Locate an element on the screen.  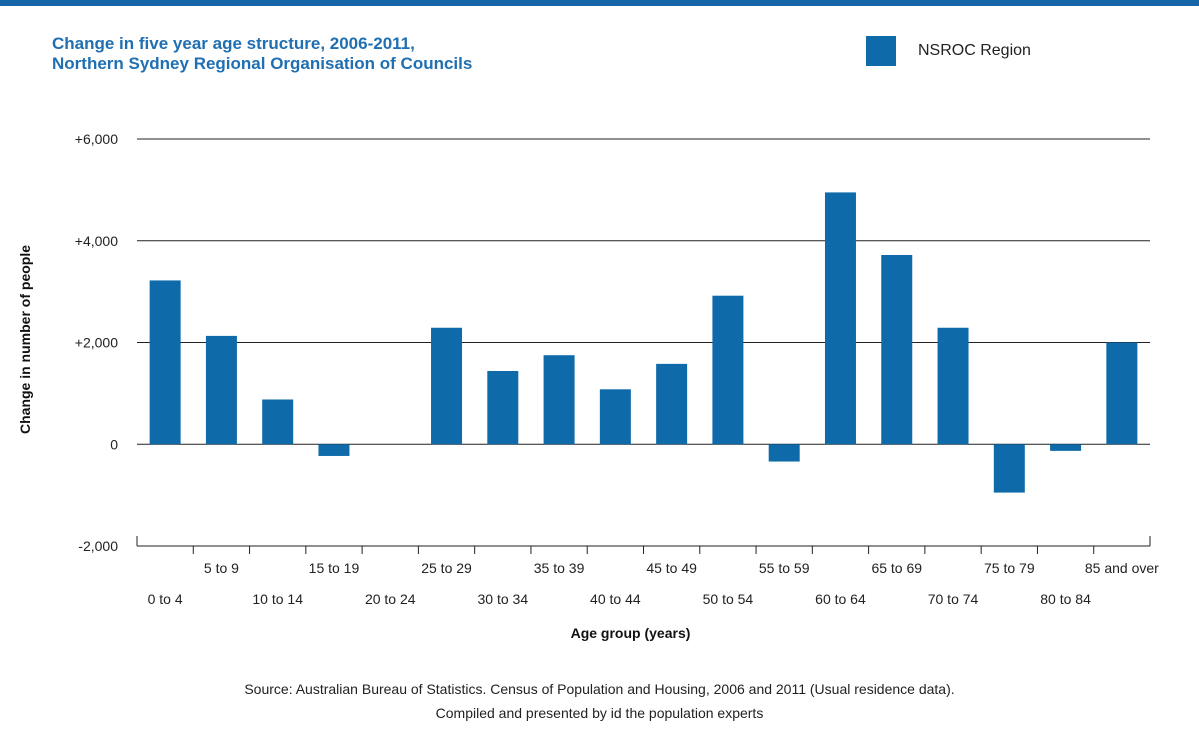
x-tick-label-12: 60 to 64 is located at coordinates (840, 599).